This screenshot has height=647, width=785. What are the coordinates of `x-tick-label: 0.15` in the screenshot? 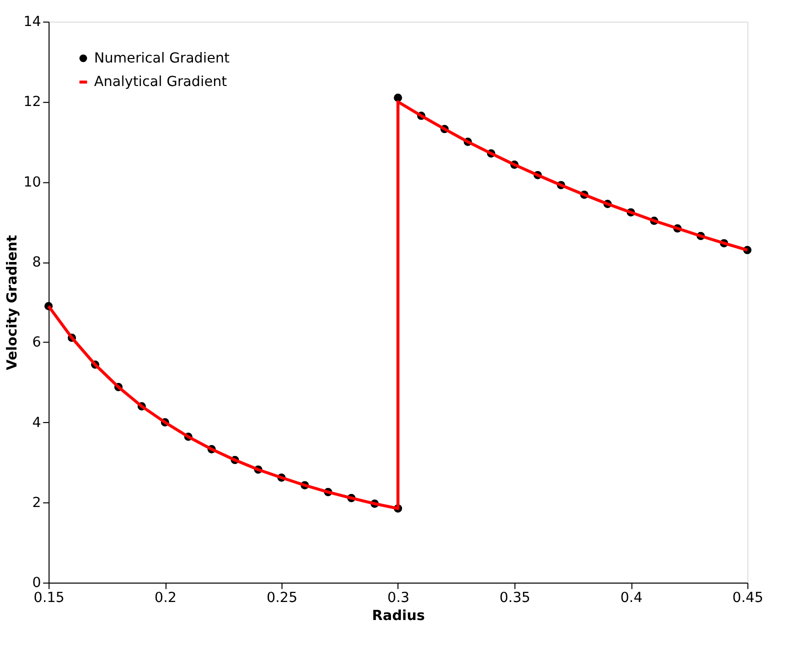 It's located at (49, 598).